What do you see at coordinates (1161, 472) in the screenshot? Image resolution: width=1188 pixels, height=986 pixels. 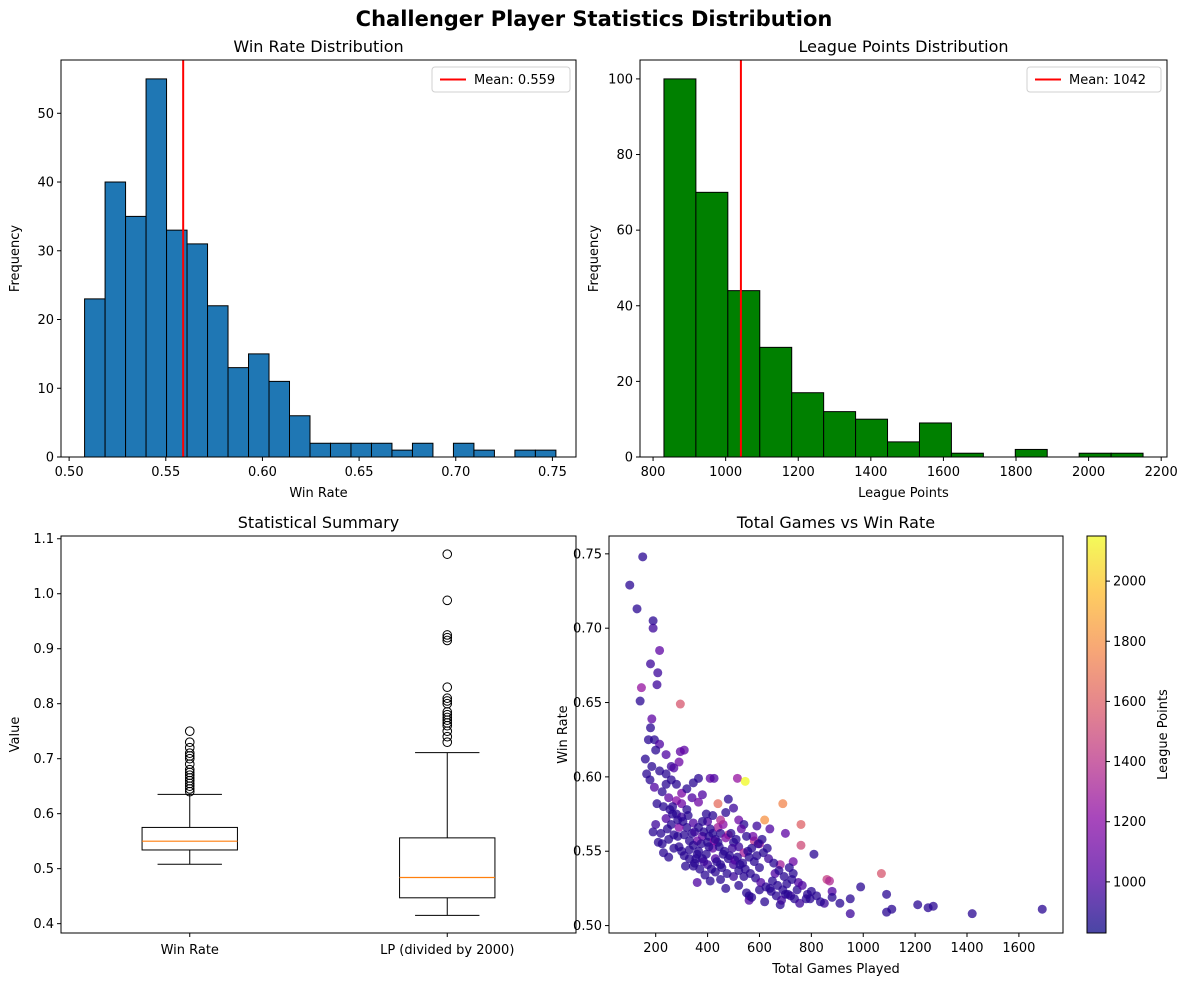 I see `x-tick-label: 2200` at bounding box center [1161, 472].